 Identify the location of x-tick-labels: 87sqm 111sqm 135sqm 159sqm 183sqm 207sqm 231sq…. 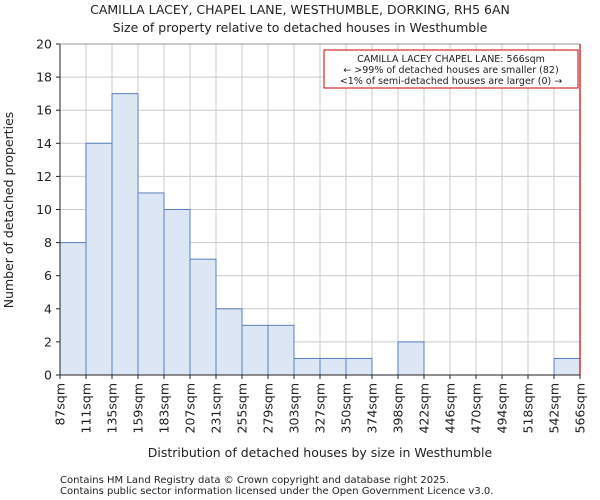
(320, 404).